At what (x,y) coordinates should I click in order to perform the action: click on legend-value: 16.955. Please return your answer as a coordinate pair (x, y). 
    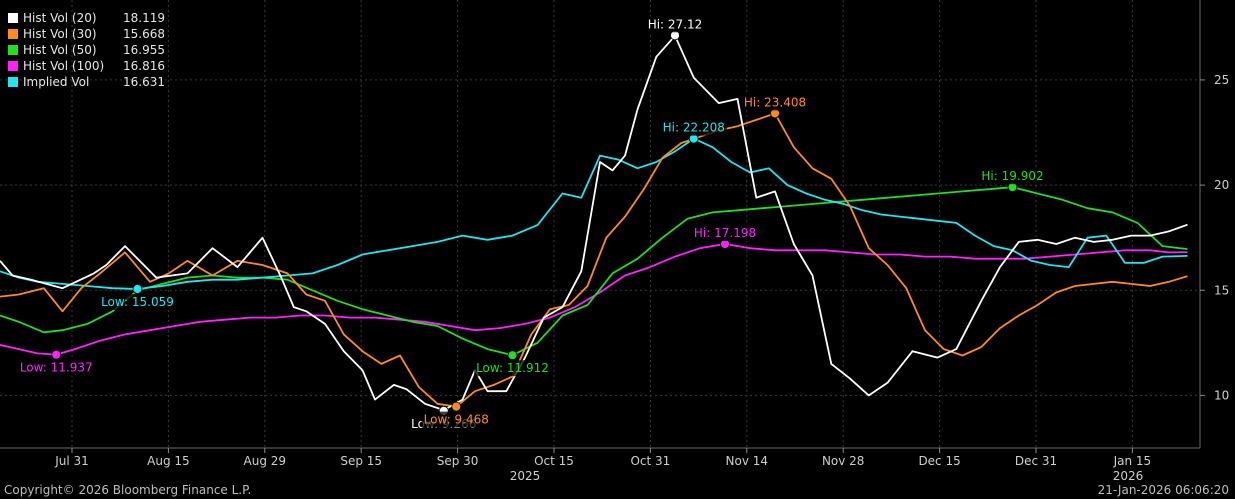
    Looking at the image, I should click on (144, 50).